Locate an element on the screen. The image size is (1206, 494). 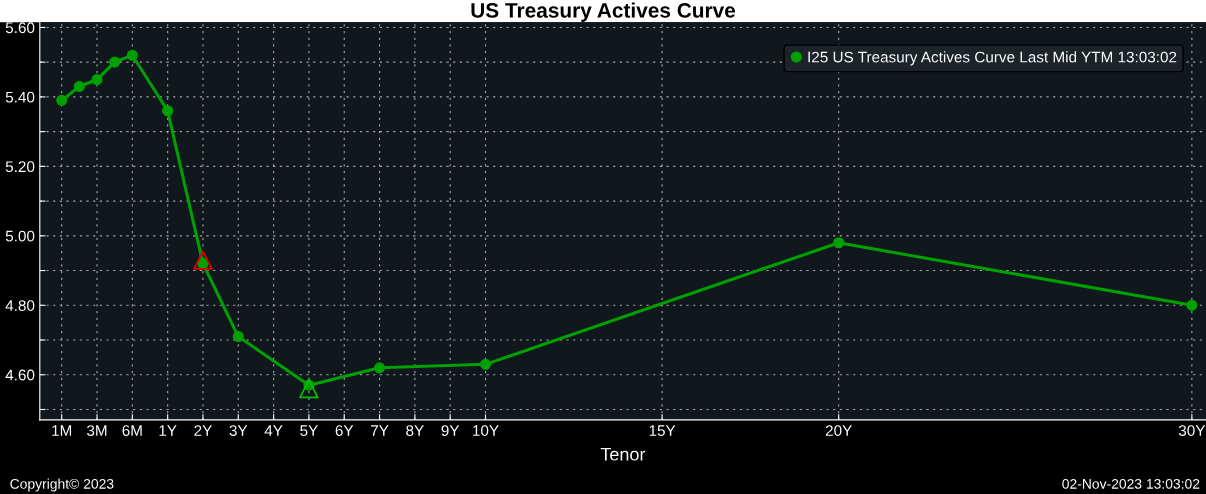
y-tick-label: 5.40 is located at coordinates (20, 97).